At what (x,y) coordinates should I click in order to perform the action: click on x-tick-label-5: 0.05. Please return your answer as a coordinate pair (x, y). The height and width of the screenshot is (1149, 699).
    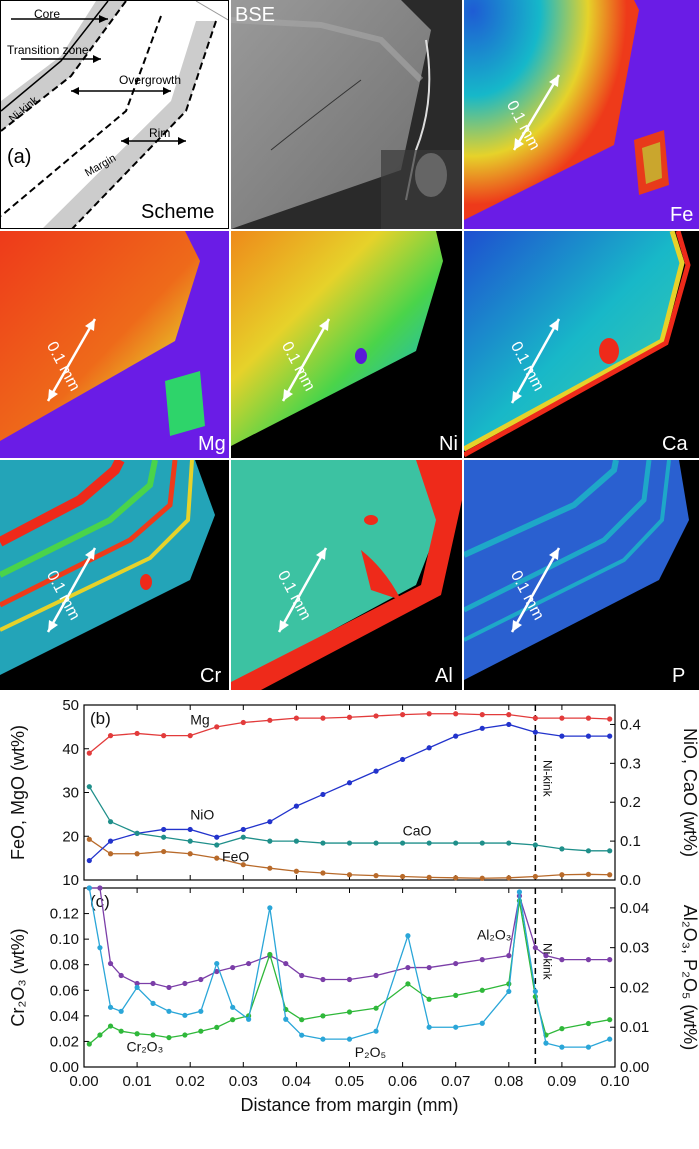
    Looking at the image, I should click on (349, 1081).